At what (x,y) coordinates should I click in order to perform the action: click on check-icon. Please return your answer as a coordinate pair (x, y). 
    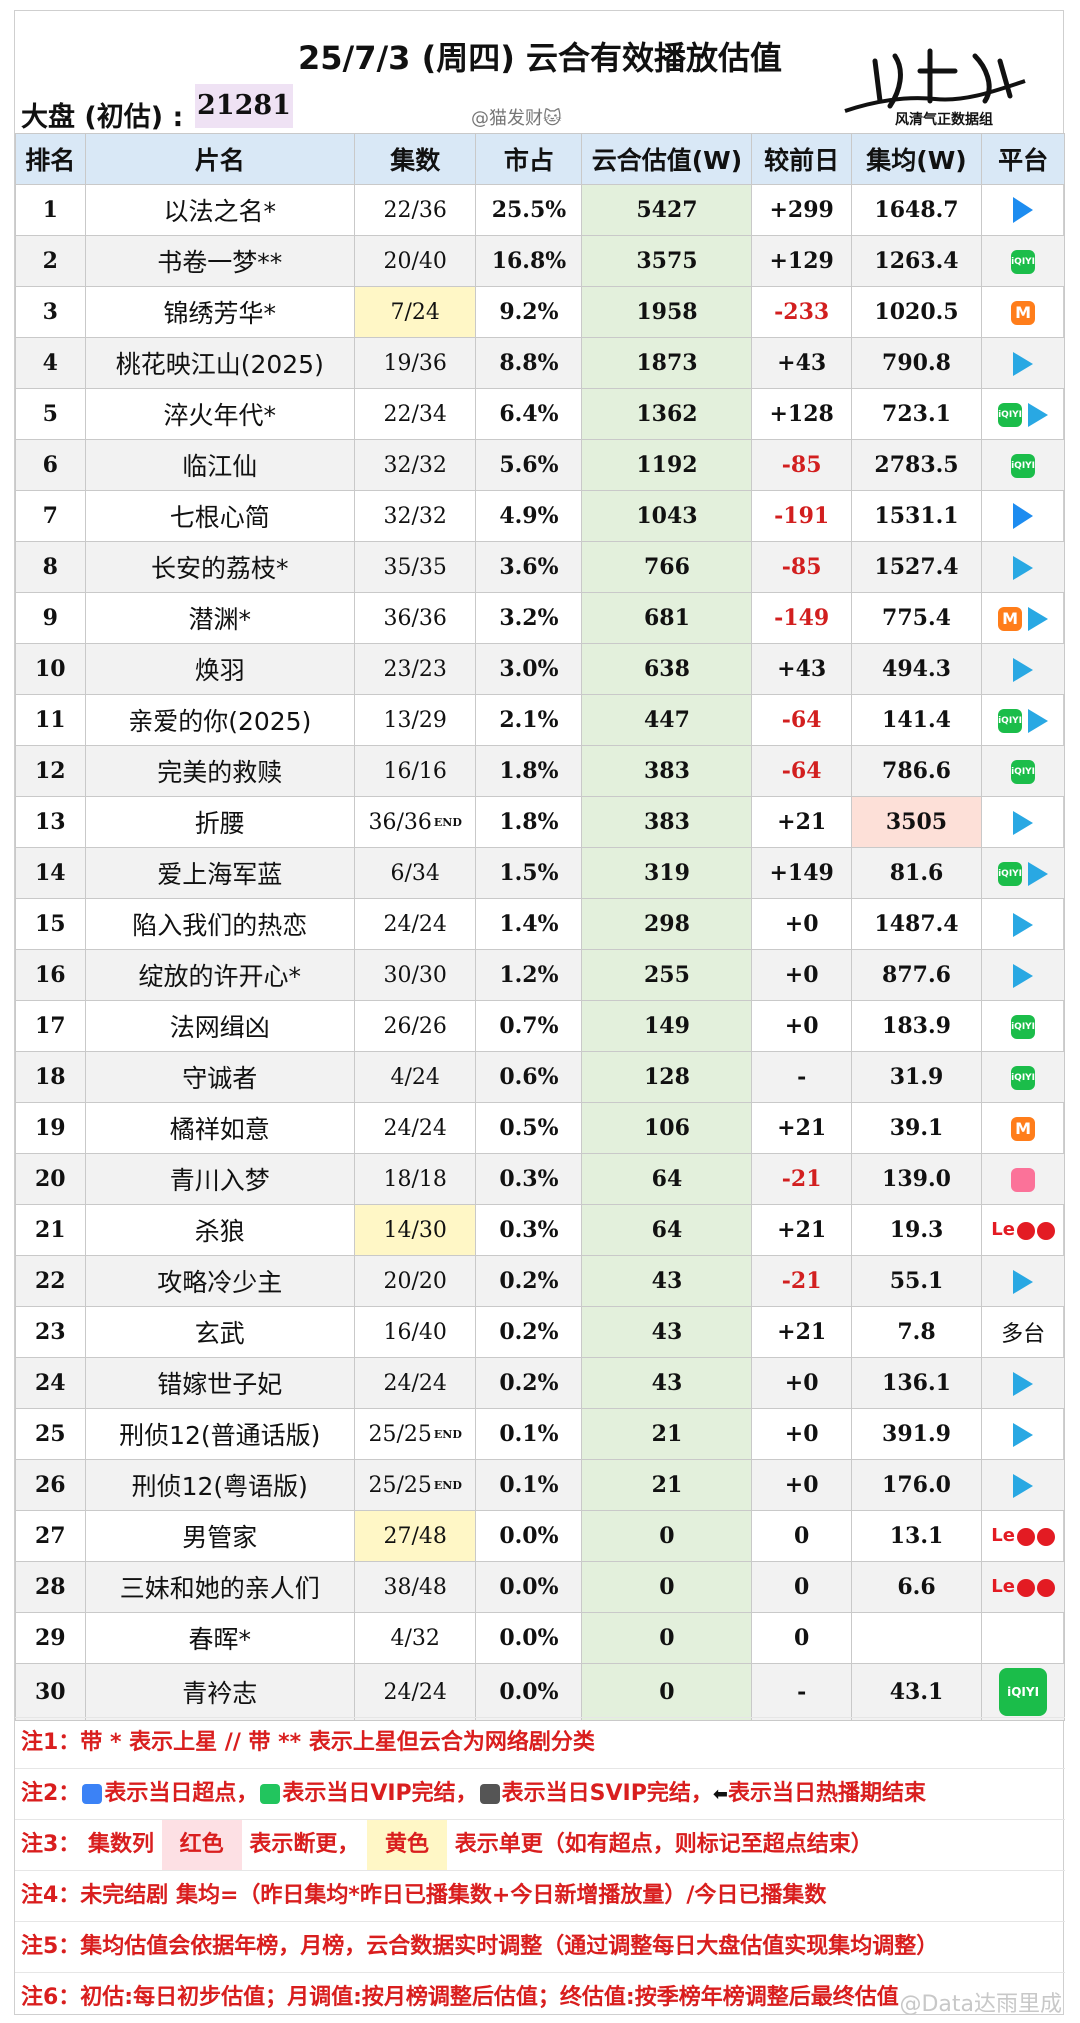
    Looking at the image, I should click on (270, 1794).